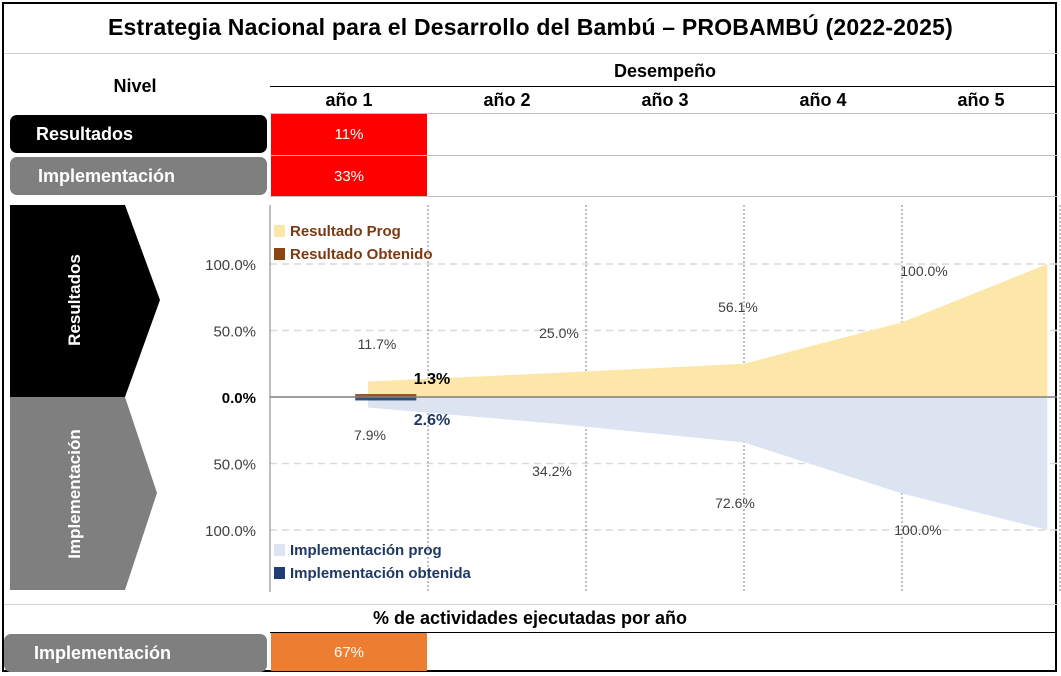 Image resolution: width=1061 pixels, height=676 pixels. I want to click on legend-lower-label-0: Implementación prog, so click(366, 550).